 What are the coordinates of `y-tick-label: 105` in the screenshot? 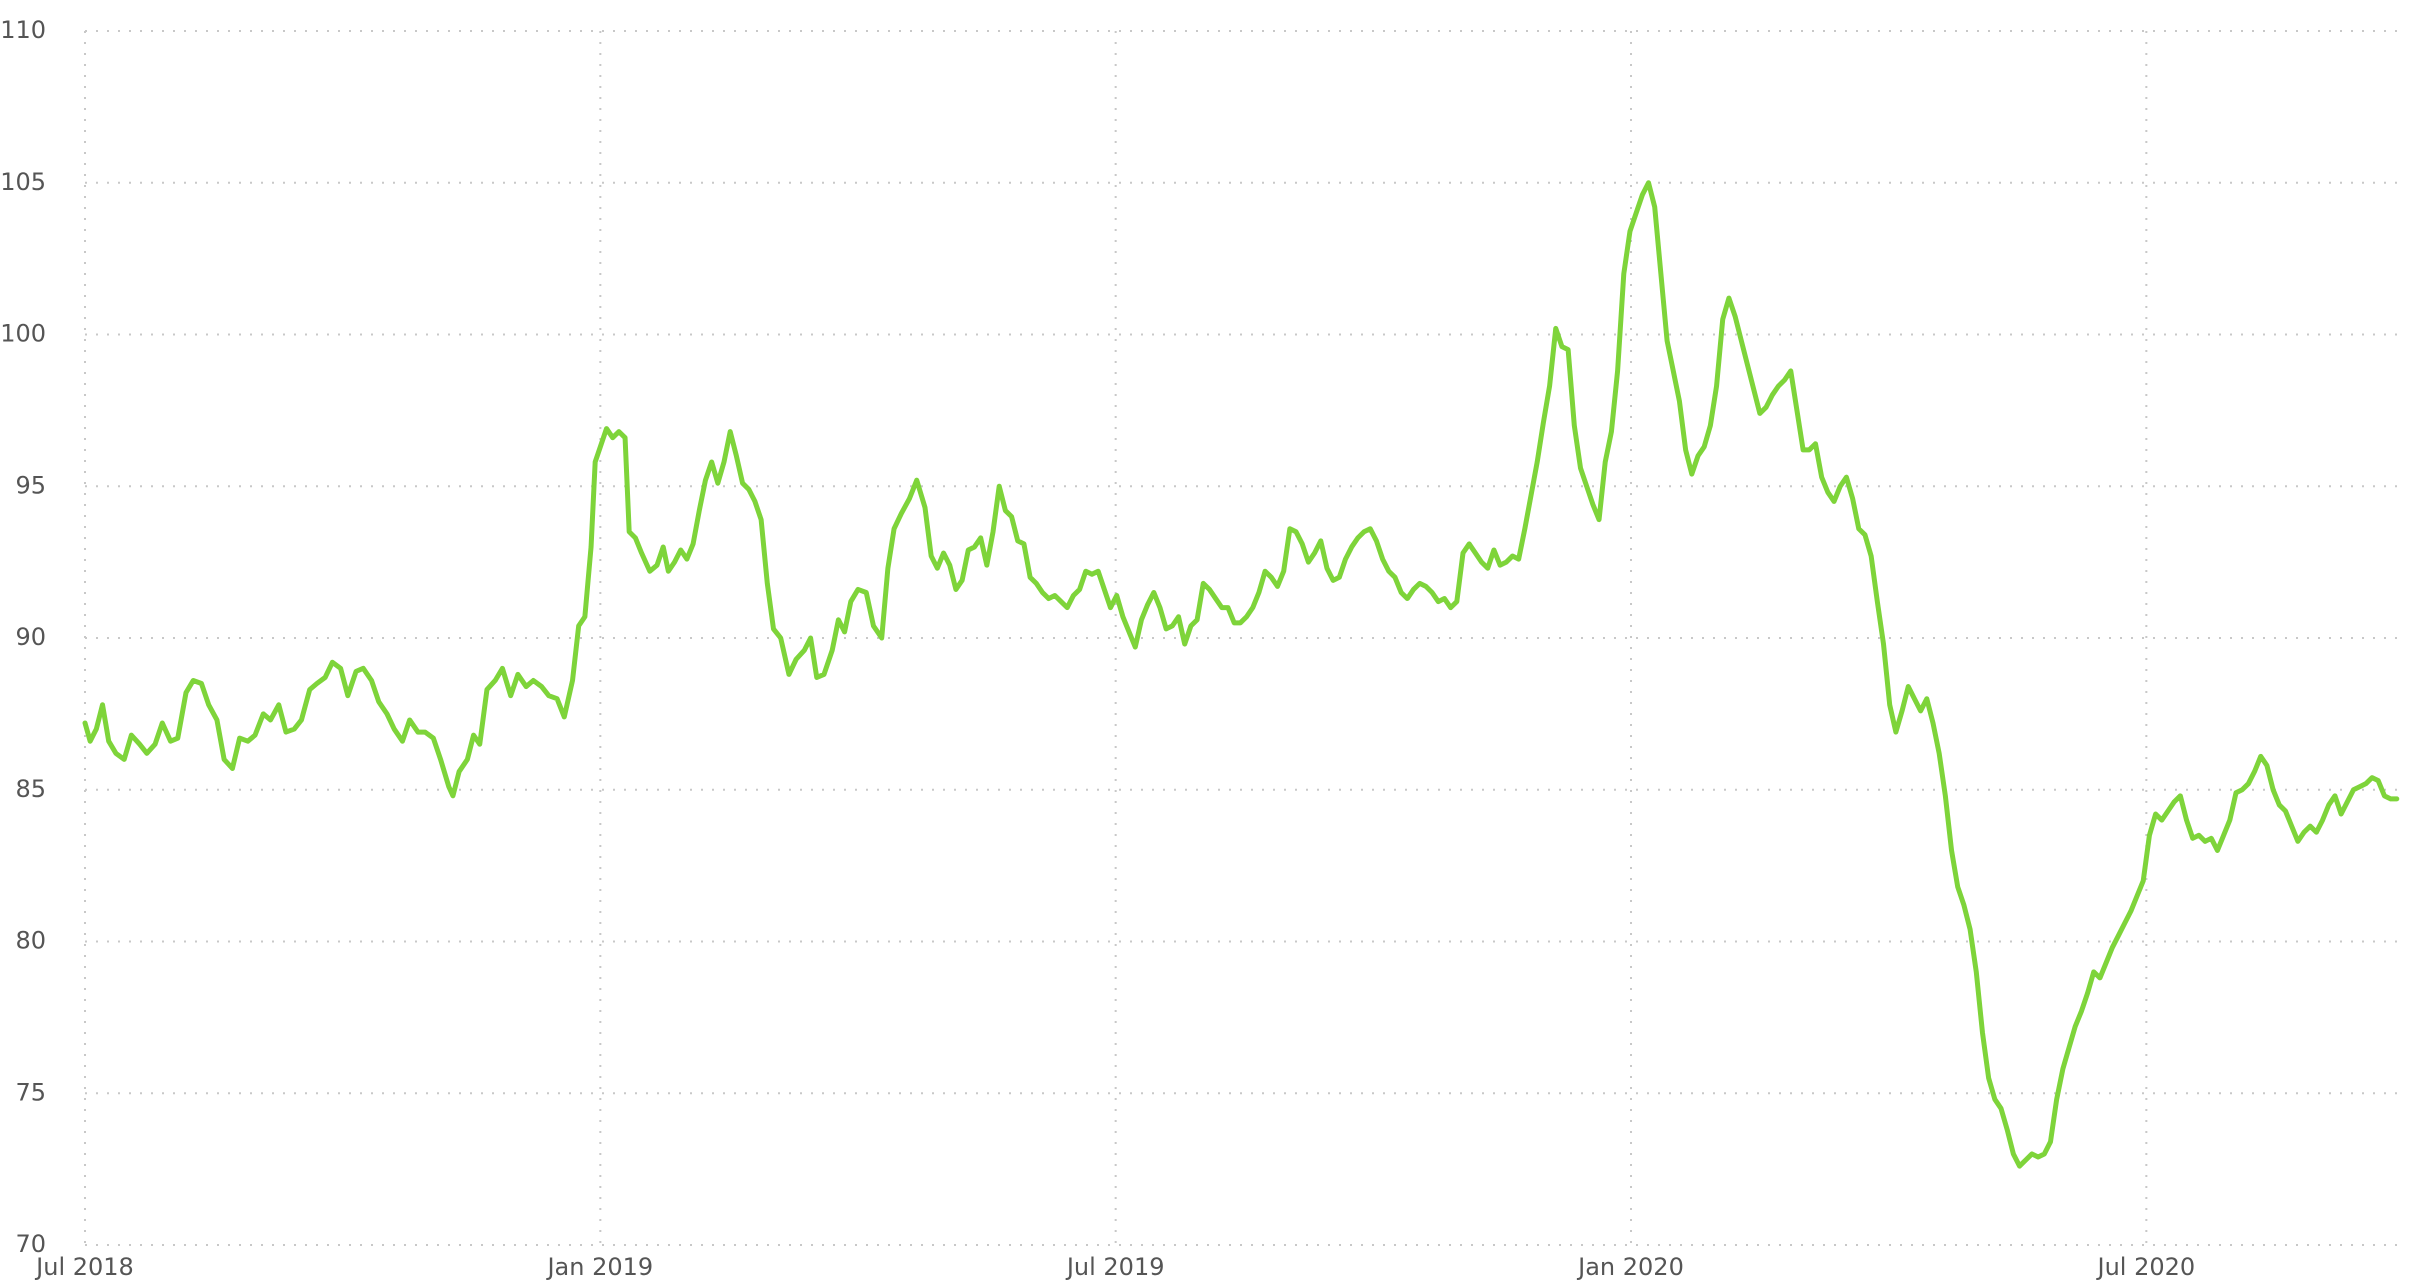 It's located at (23, 182).